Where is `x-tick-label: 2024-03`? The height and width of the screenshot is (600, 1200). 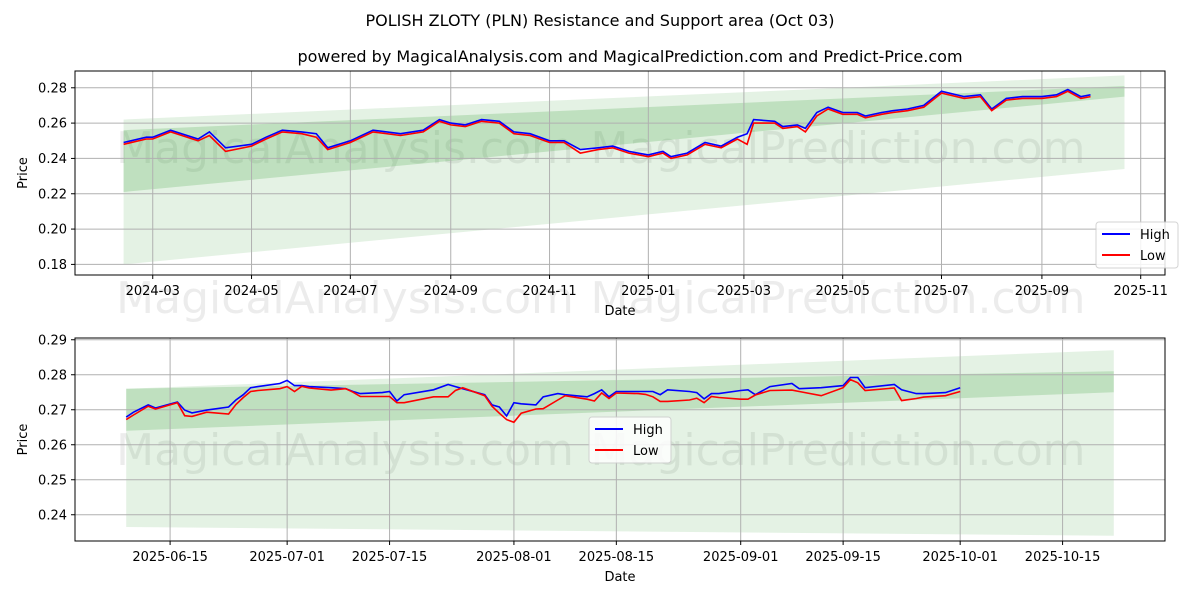 x-tick-label: 2024-03 is located at coordinates (153, 291).